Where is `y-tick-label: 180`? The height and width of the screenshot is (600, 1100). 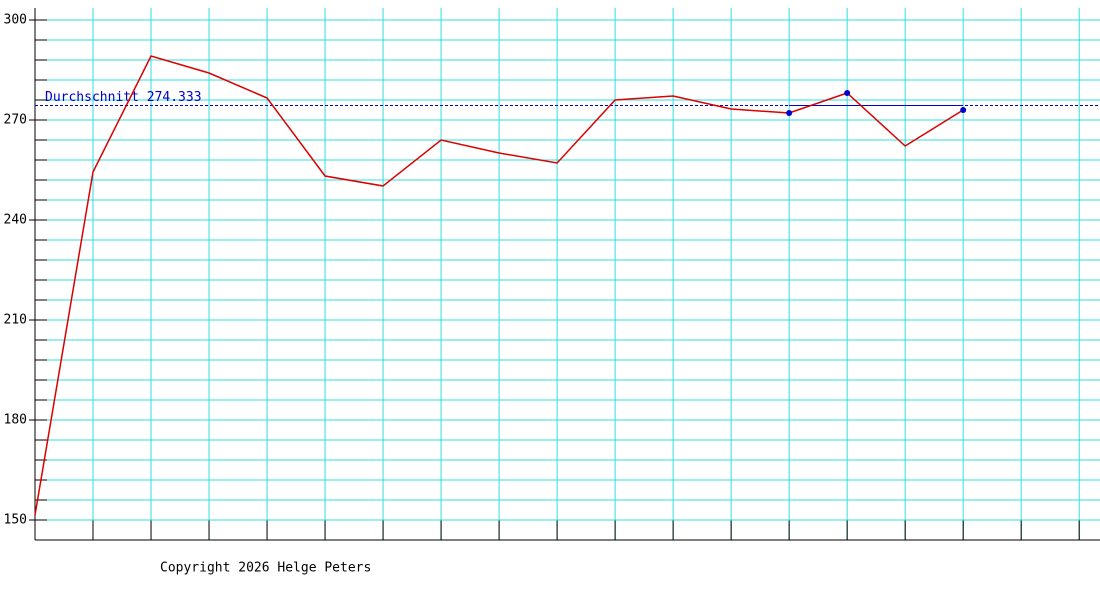 y-tick-label: 180 is located at coordinates (15, 420).